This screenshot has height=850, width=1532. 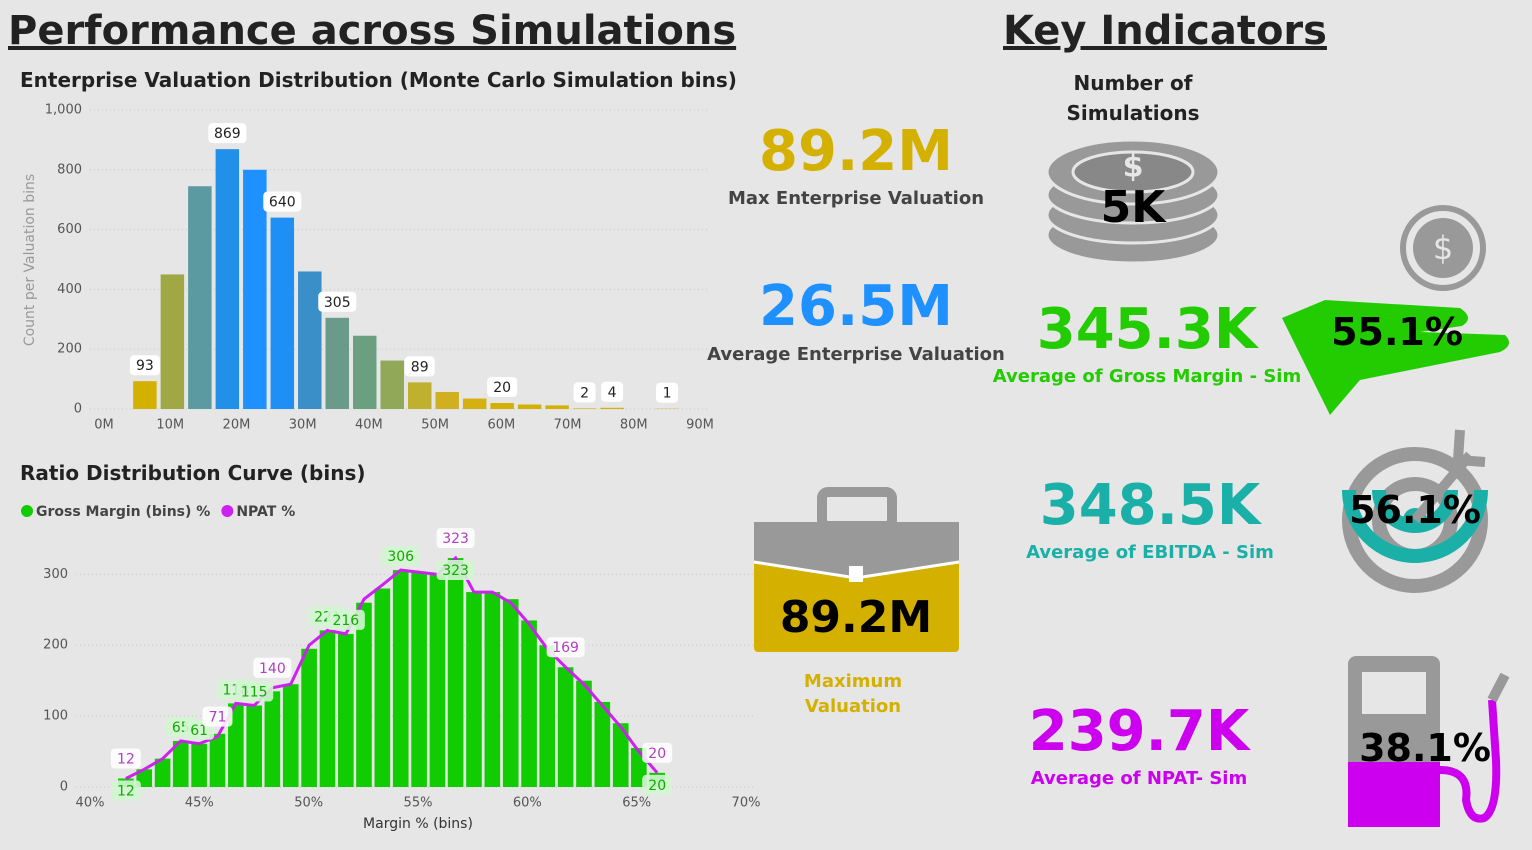 What do you see at coordinates (55, 716) in the screenshot?
I see `y-tick-label: 100` at bounding box center [55, 716].